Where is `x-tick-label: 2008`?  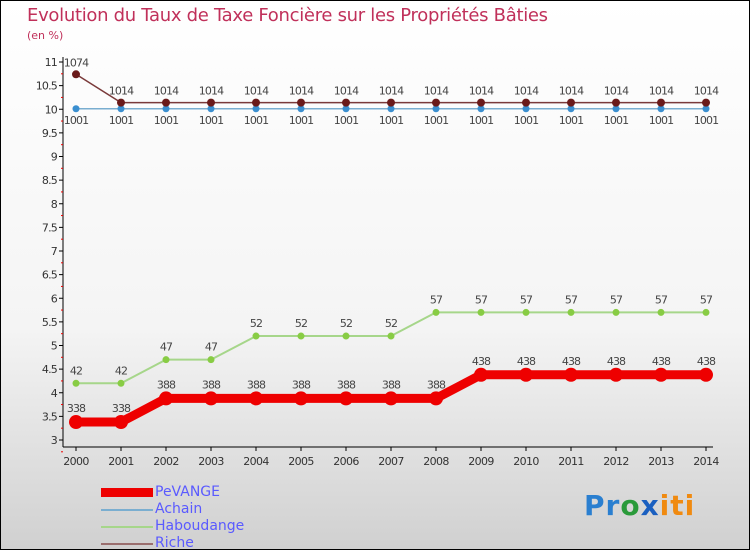
x-tick-label: 2008 is located at coordinates (436, 461).